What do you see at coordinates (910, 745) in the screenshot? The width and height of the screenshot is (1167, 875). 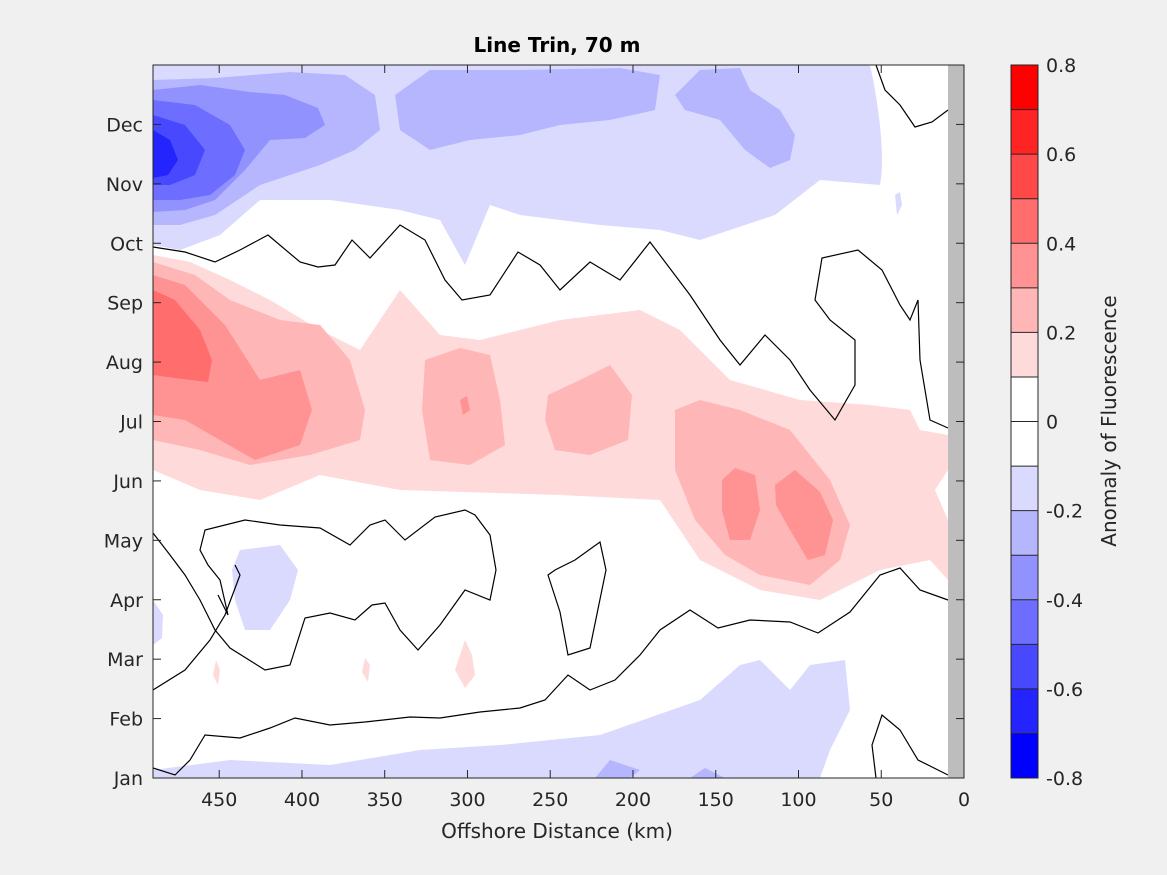 I see `zero-contour-jan` at bounding box center [910, 745].